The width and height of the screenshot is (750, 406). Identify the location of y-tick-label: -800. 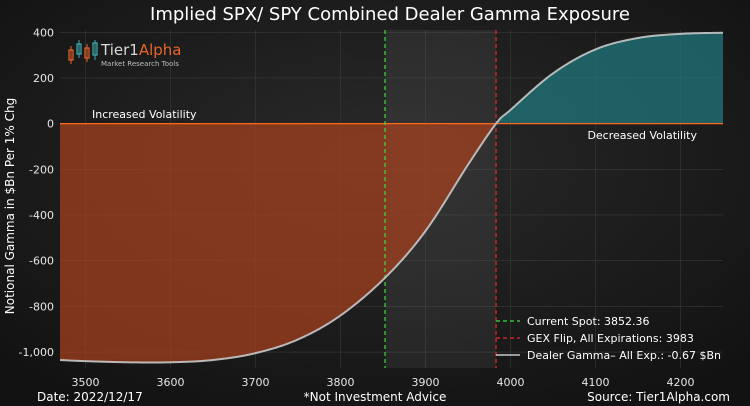
(41, 306).